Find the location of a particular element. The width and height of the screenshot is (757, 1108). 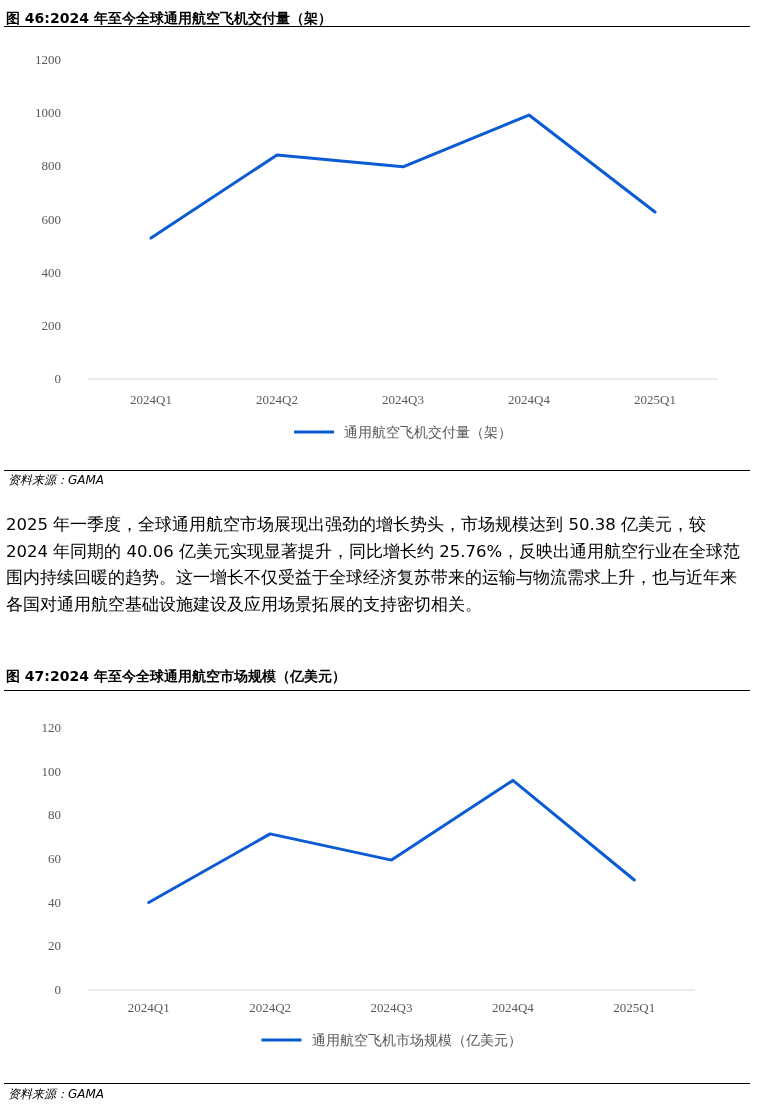

y-tick-label: 800 is located at coordinates (51, 166).